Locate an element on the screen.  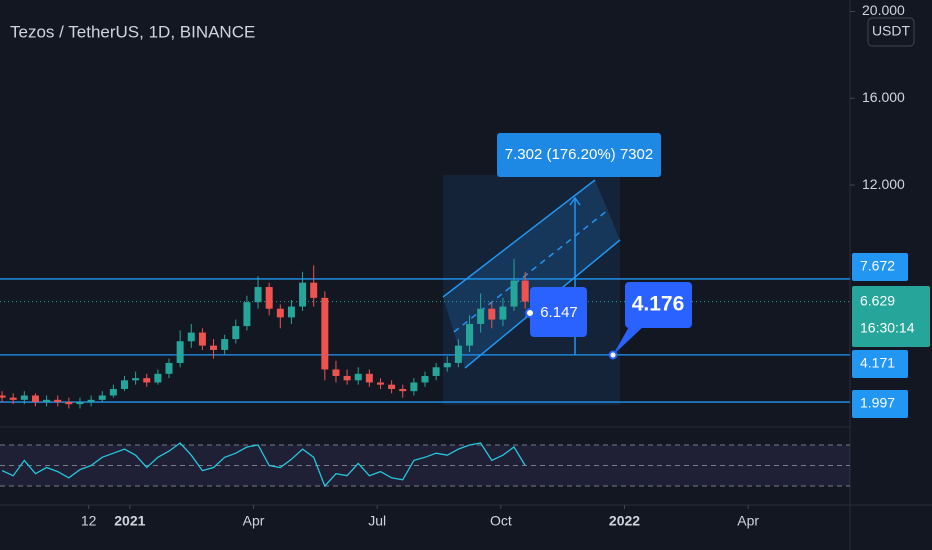
x-tick-label: Oct is located at coordinates (501, 521).